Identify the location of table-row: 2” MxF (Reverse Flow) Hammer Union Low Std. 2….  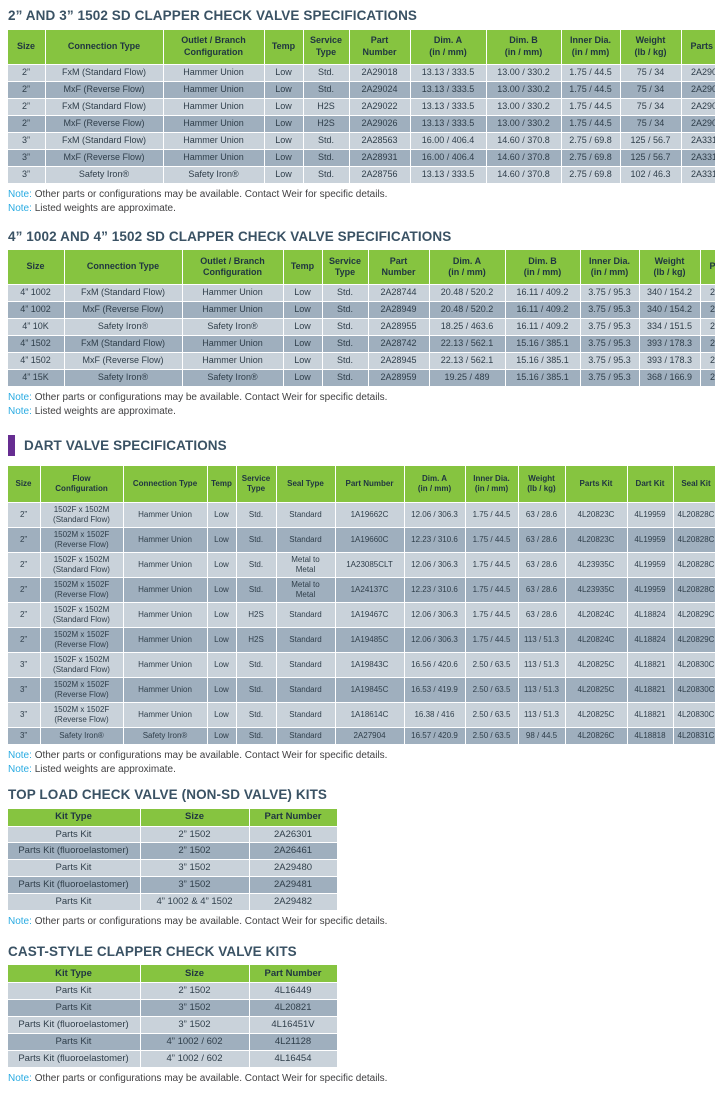
(361, 89).